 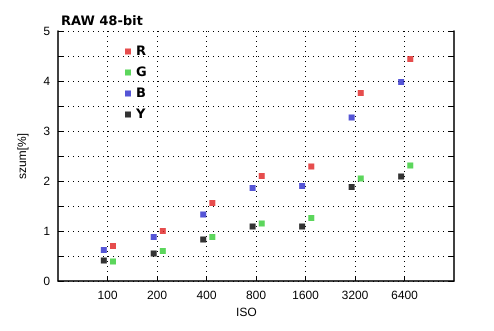 I want to click on legend-label: B, so click(x=141, y=93).